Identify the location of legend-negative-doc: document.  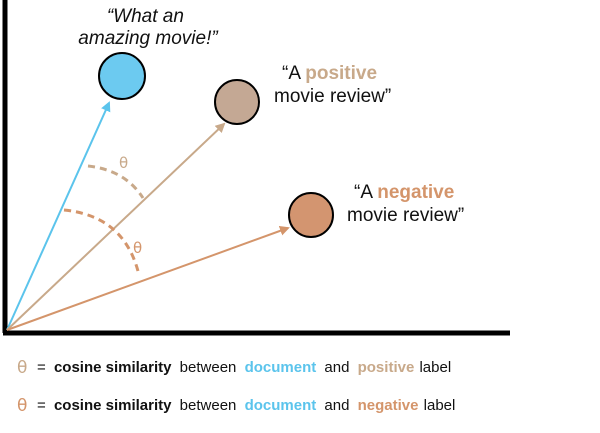
(281, 405).